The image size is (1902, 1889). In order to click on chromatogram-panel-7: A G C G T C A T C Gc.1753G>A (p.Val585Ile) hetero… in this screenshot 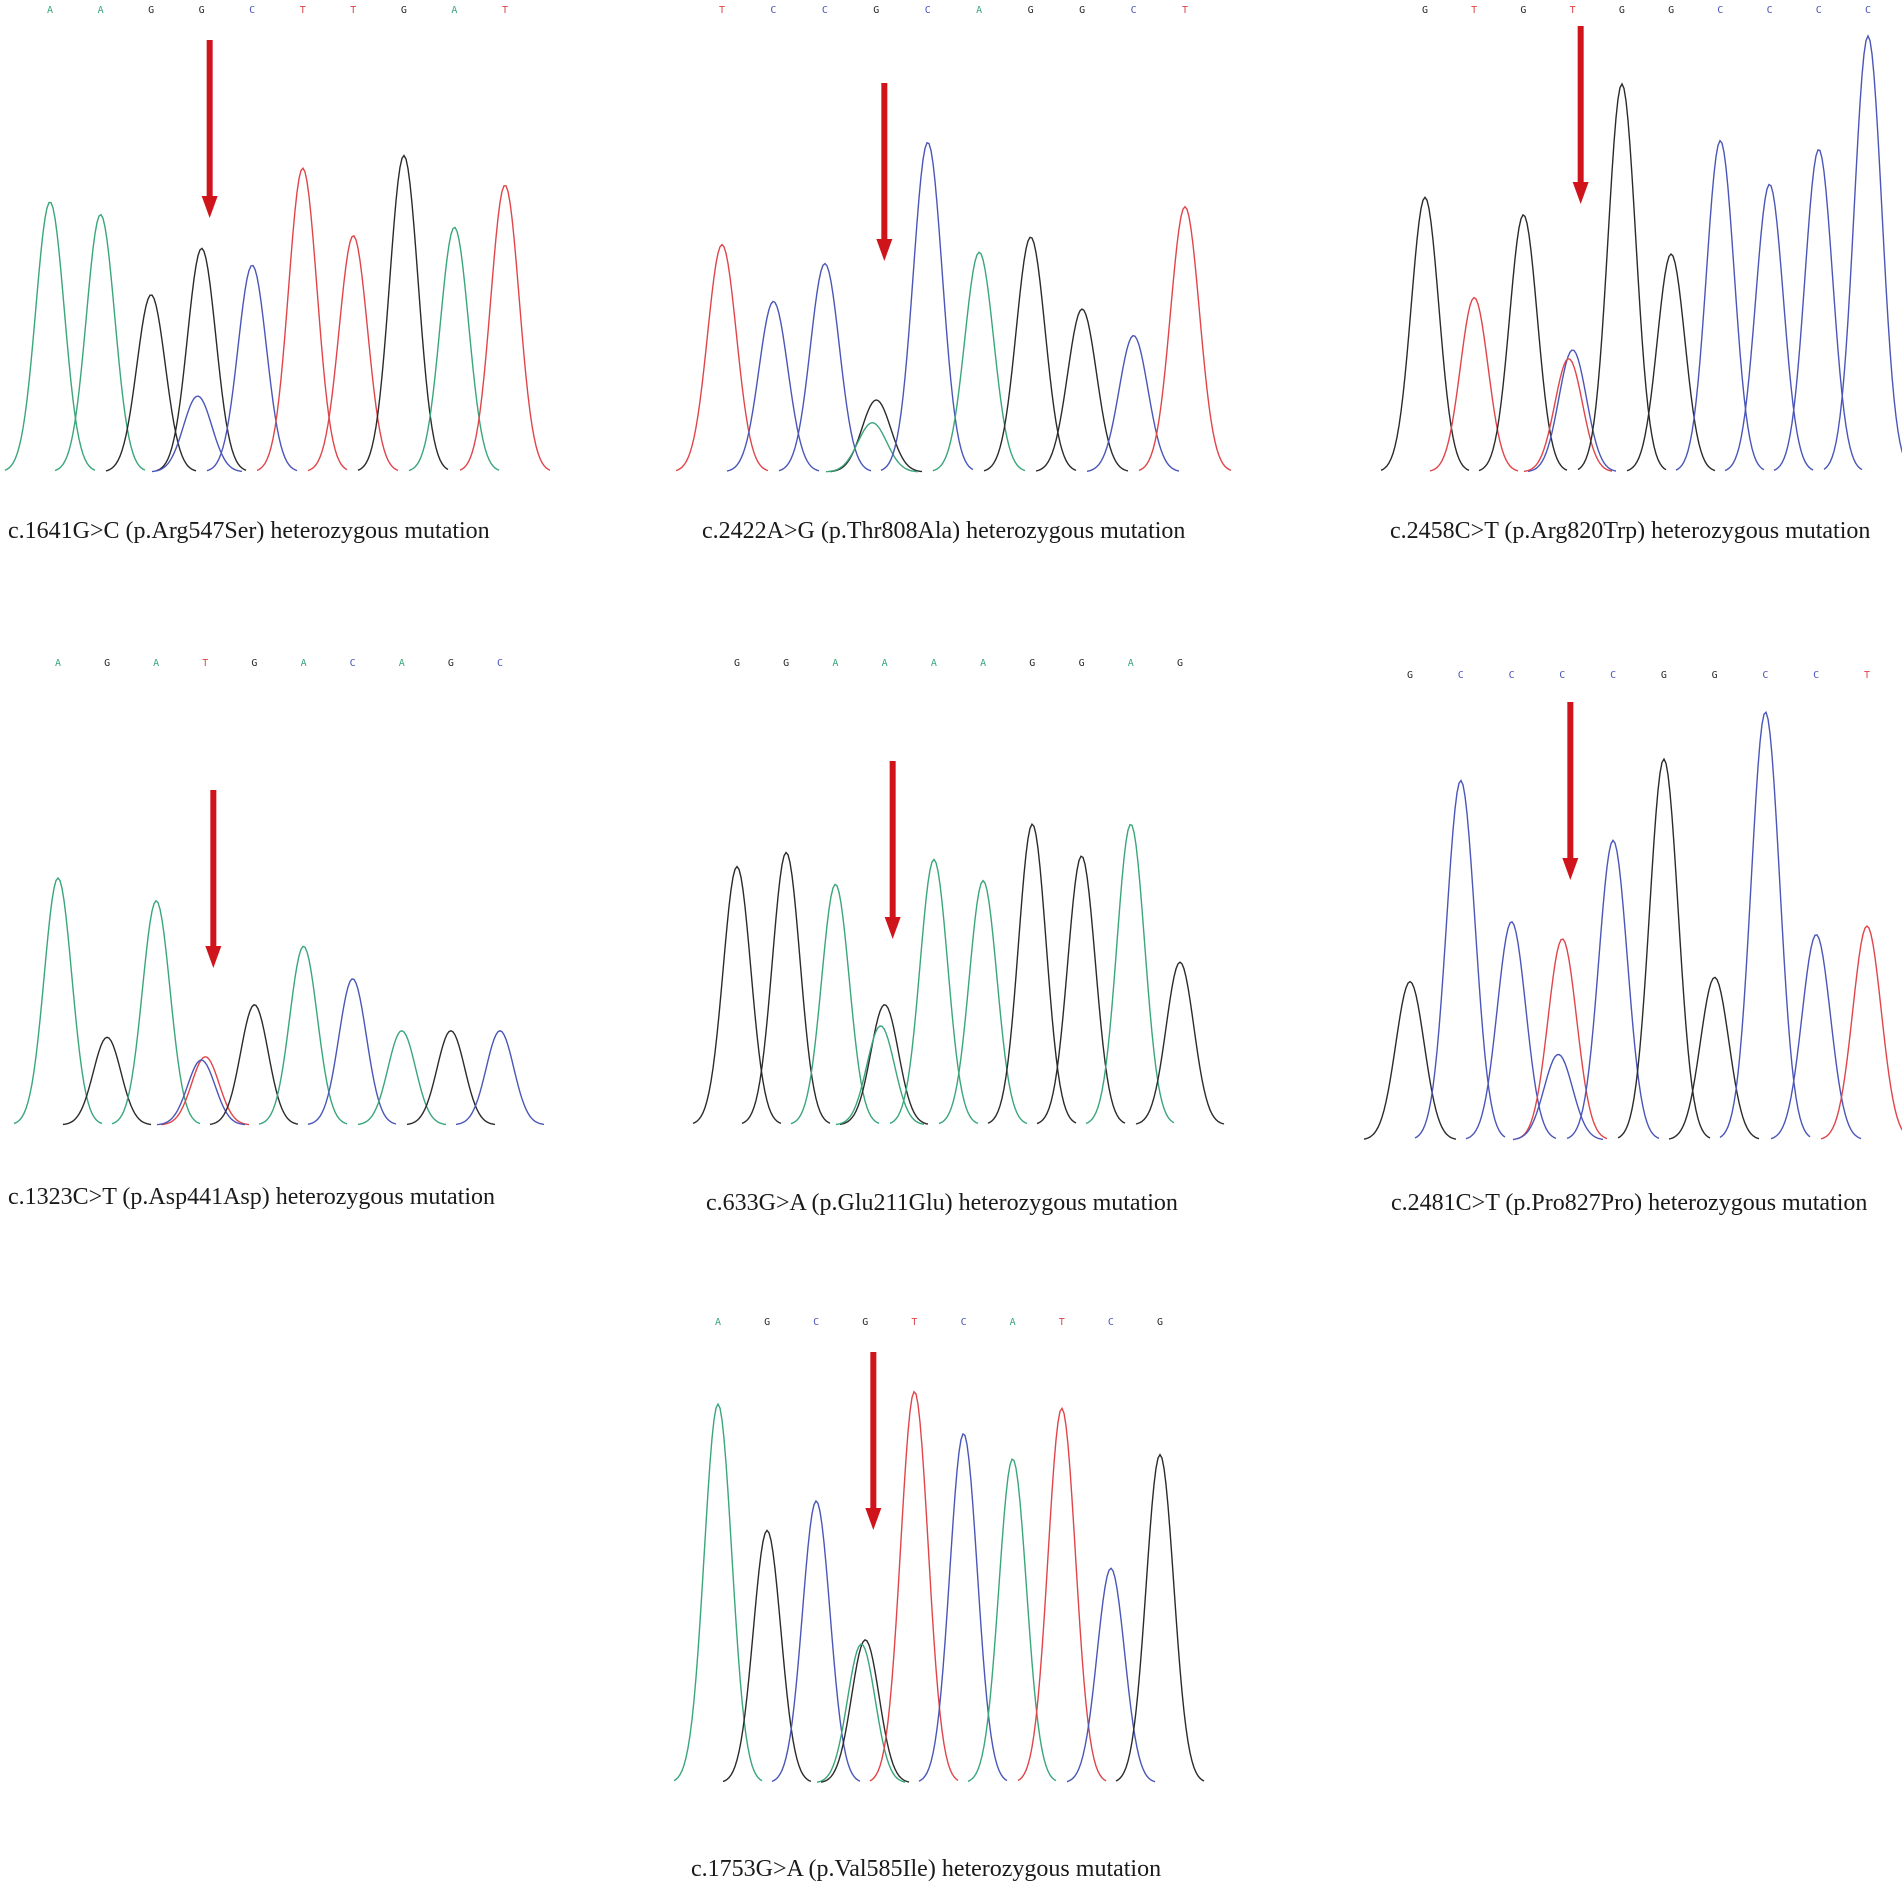, I will do `click(939, 1599)`.